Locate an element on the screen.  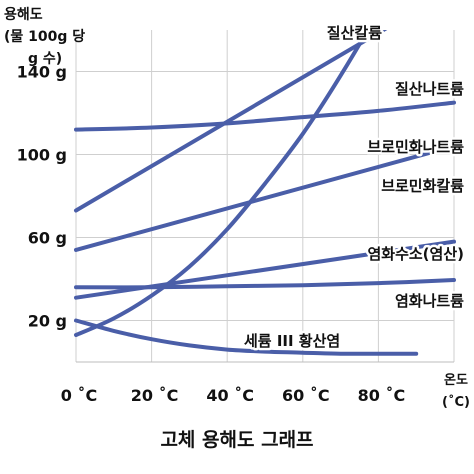
series-label-potassium-bromide: 브로민화칼륨 is located at coordinates (422, 186).